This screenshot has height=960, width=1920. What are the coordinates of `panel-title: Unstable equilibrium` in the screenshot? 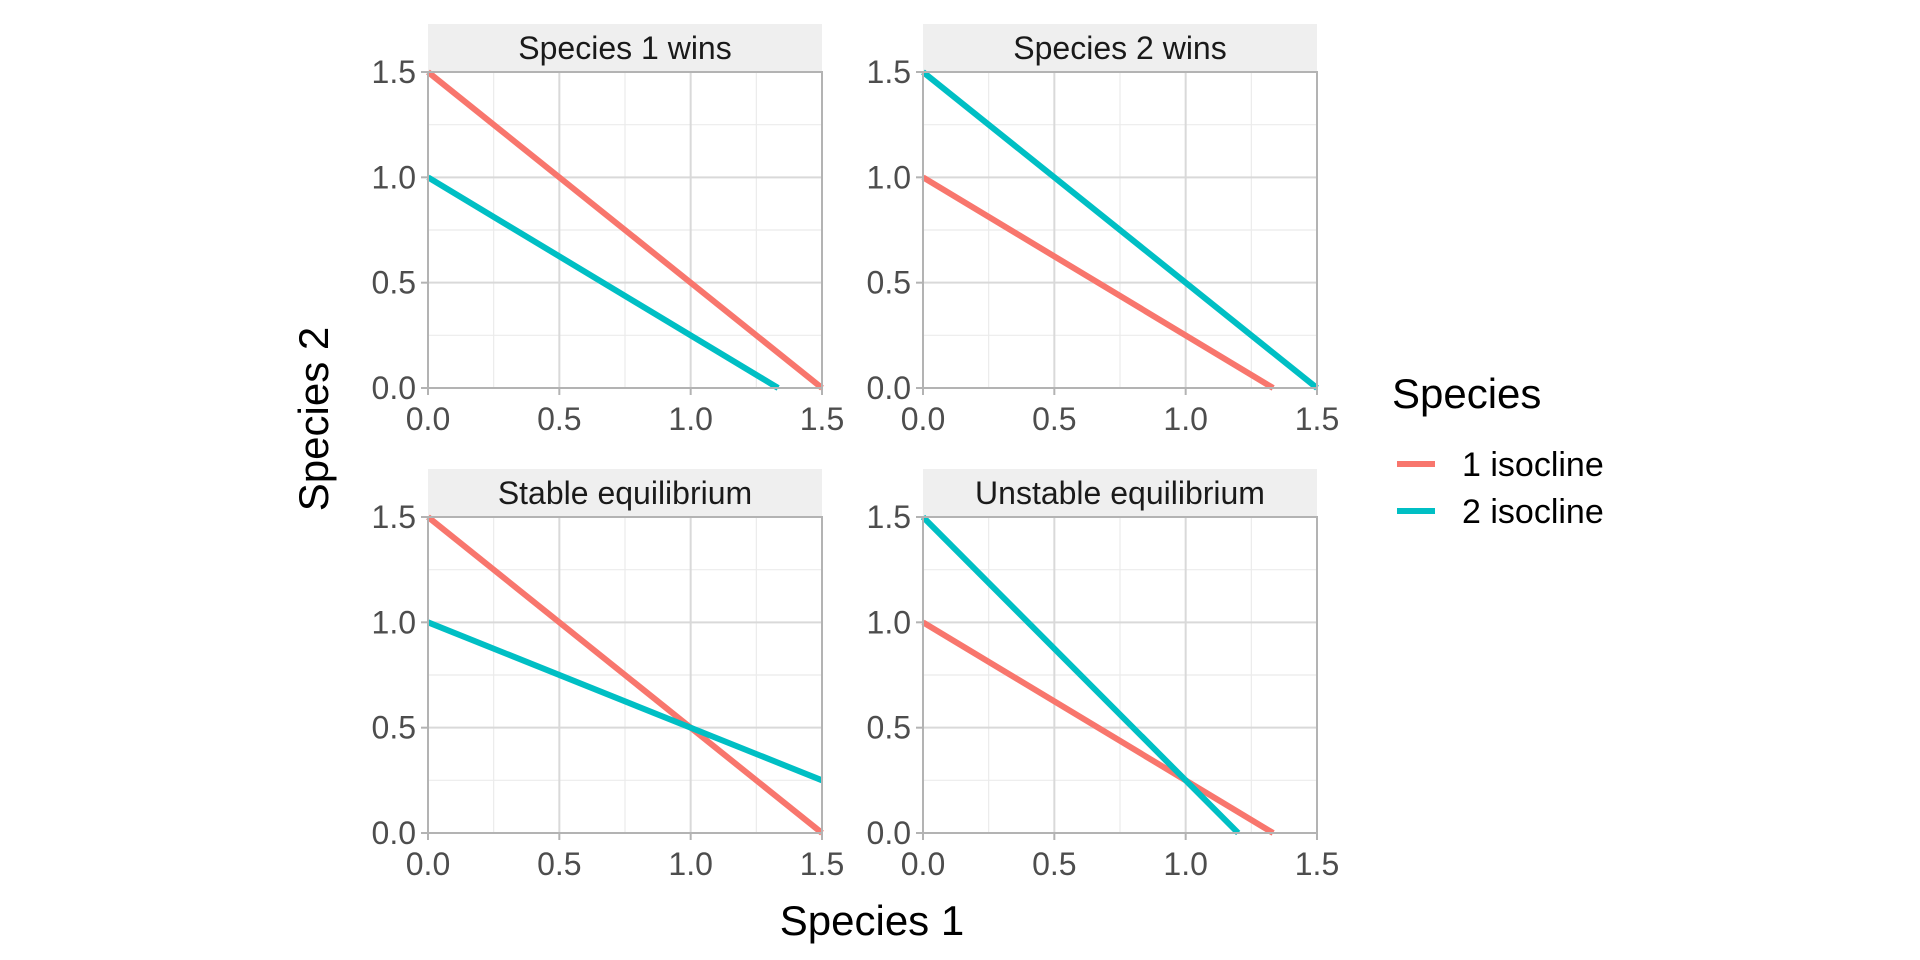 It's located at (1120, 493).